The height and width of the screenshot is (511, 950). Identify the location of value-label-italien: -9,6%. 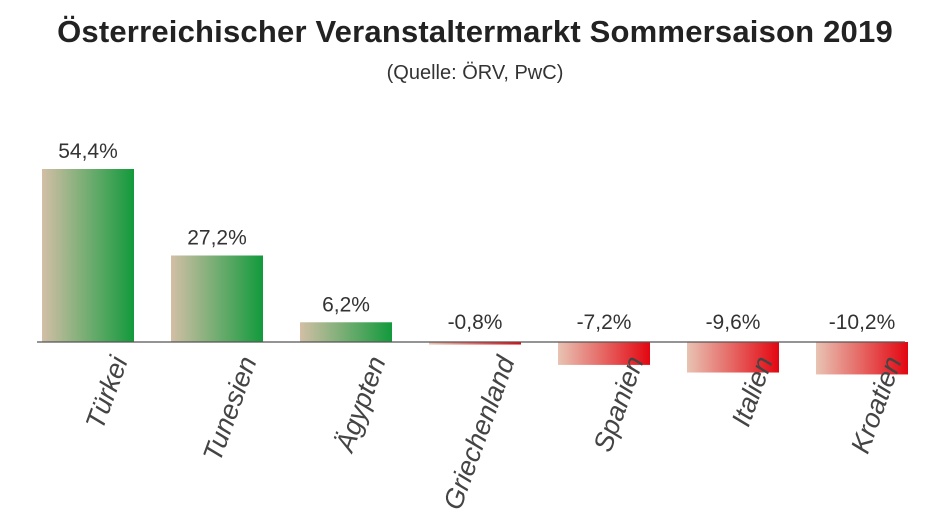
(733, 322).